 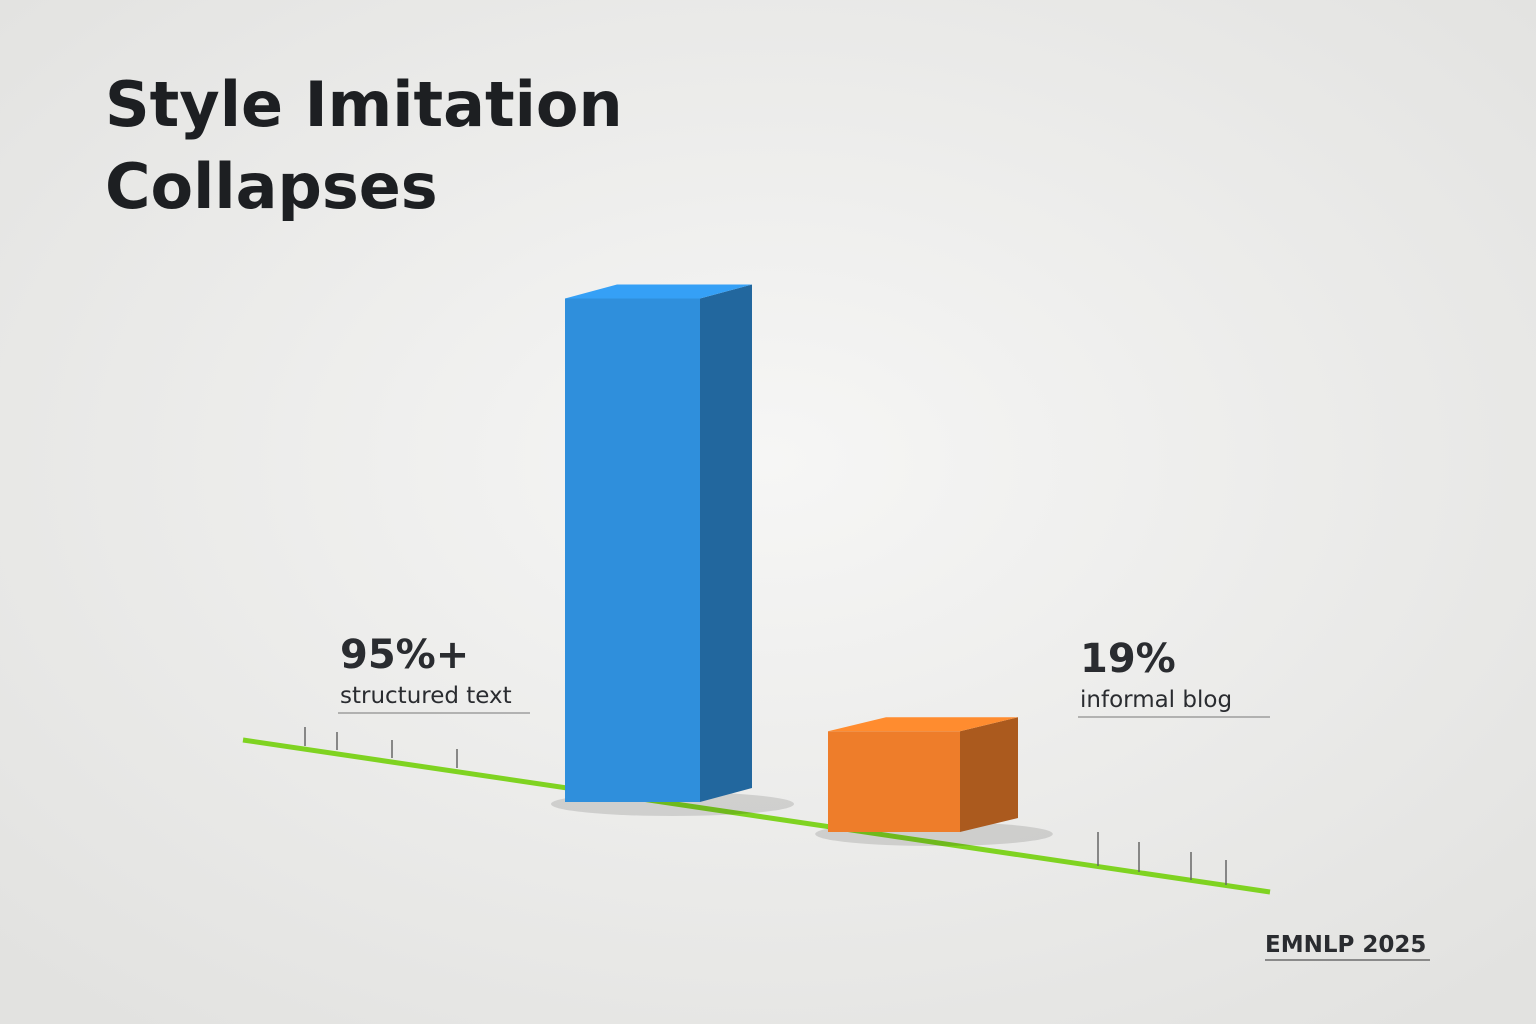 I want to click on footer: EMNLP 2025, so click(x=1345, y=945).